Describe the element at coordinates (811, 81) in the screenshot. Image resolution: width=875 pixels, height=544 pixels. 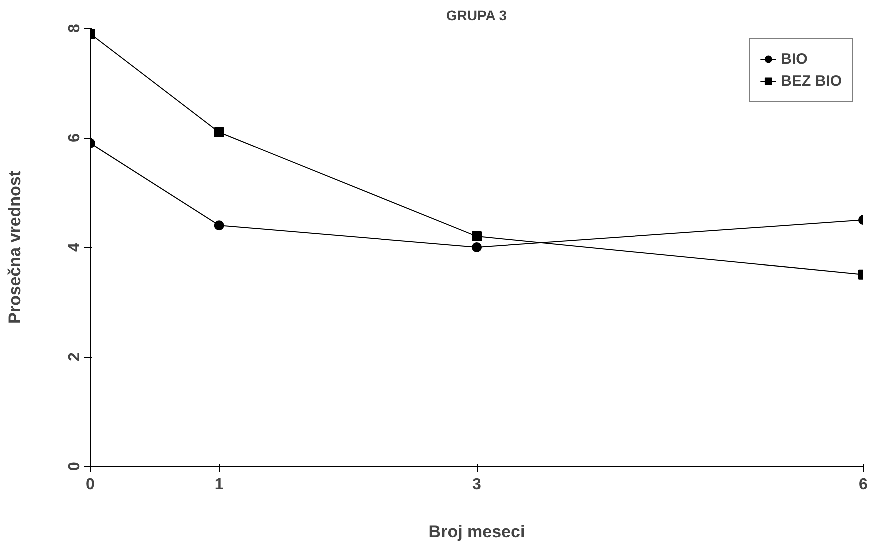
I see `legend-label: BEZ BIO` at that location.